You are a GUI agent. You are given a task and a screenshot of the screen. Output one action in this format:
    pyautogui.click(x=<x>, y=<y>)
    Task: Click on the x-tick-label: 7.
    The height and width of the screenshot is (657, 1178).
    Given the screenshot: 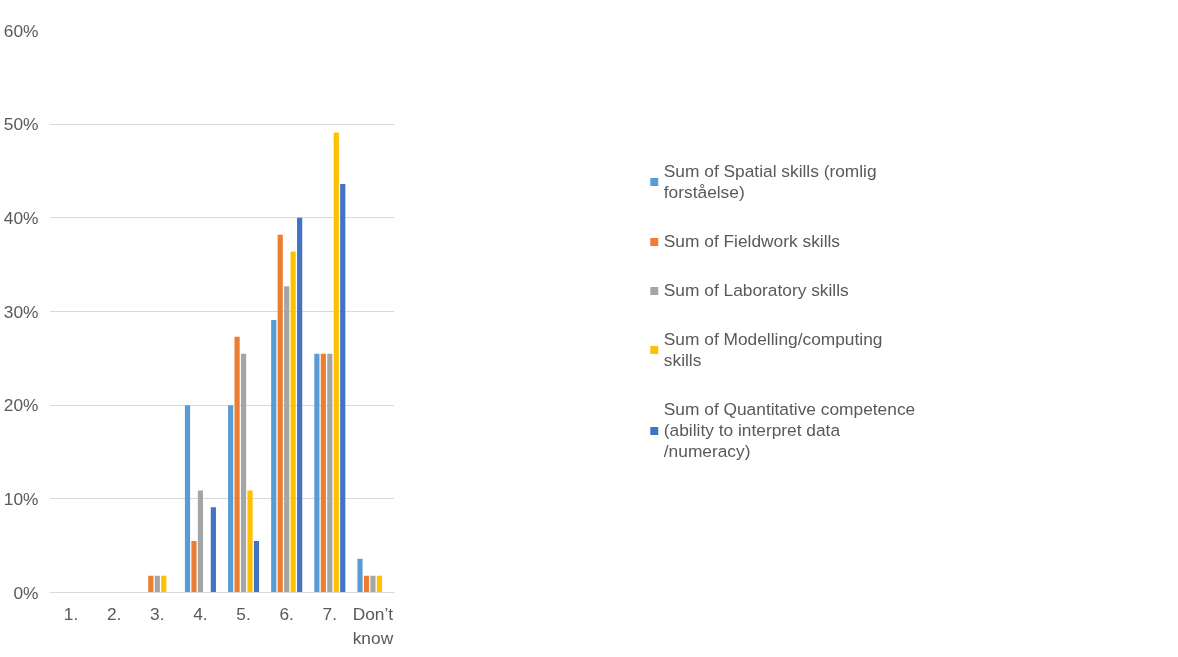 What is the action you would take?
    pyautogui.click(x=330, y=613)
    